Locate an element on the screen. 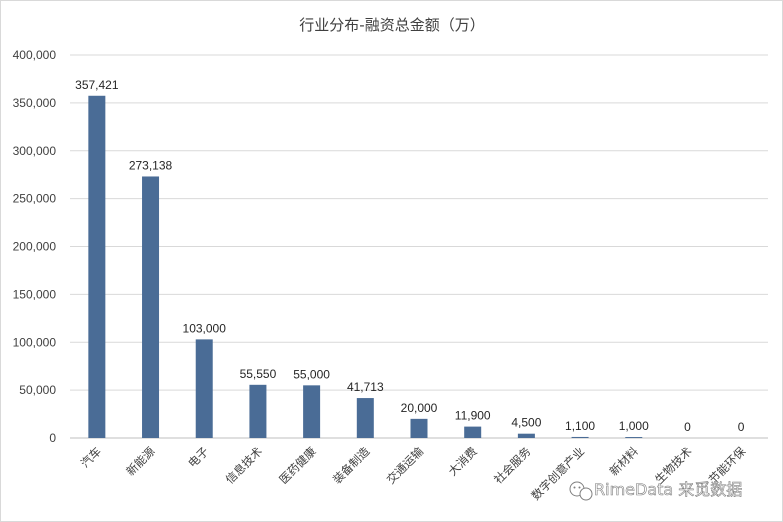 The width and height of the screenshot is (783, 522). category-label: 社会服务 is located at coordinates (512, 465).